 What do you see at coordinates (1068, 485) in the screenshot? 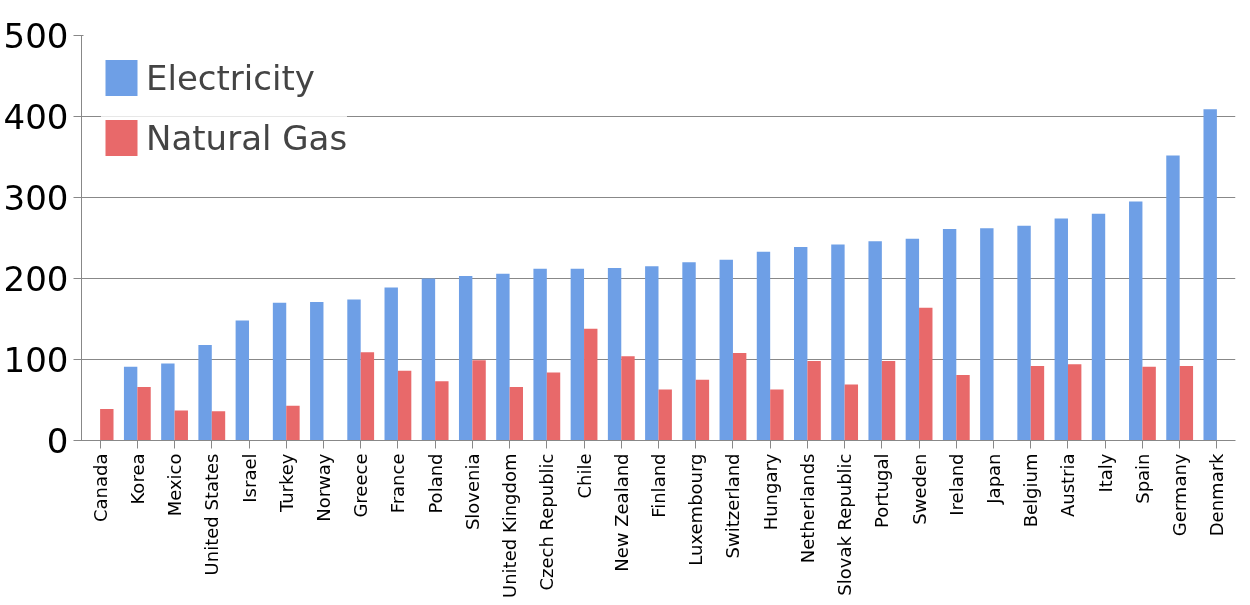
I see `x-tick-label: Austria` at bounding box center [1068, 485].